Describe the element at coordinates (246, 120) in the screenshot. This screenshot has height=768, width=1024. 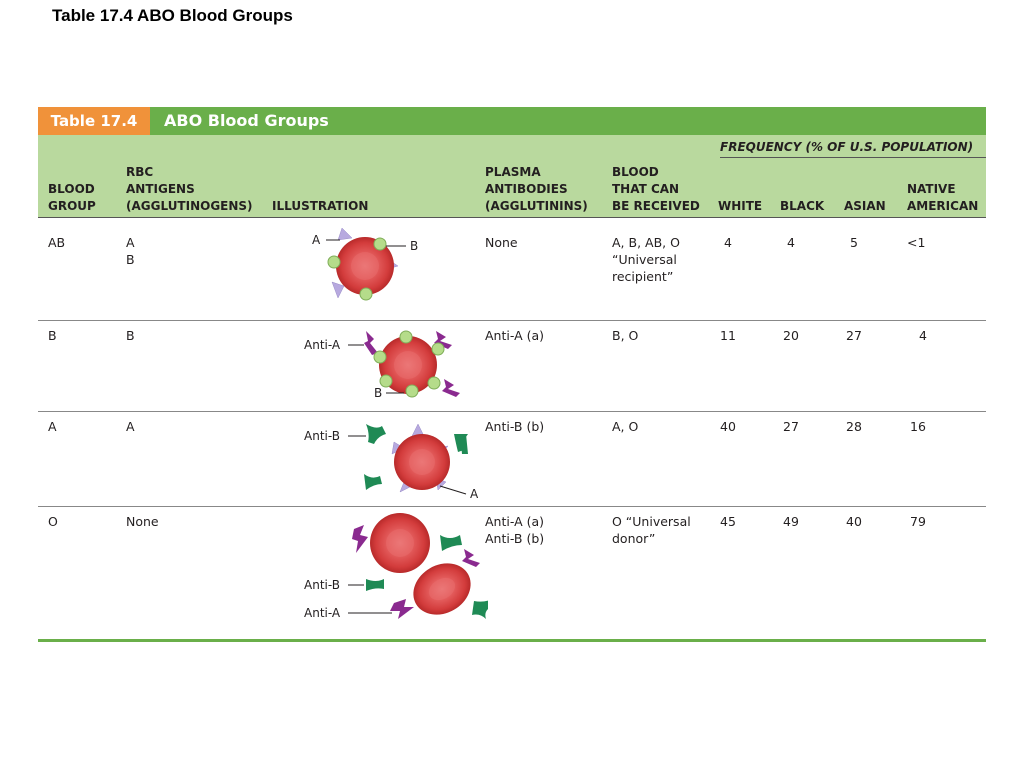
I see `table-title: ABO Blood Groups` at that location.